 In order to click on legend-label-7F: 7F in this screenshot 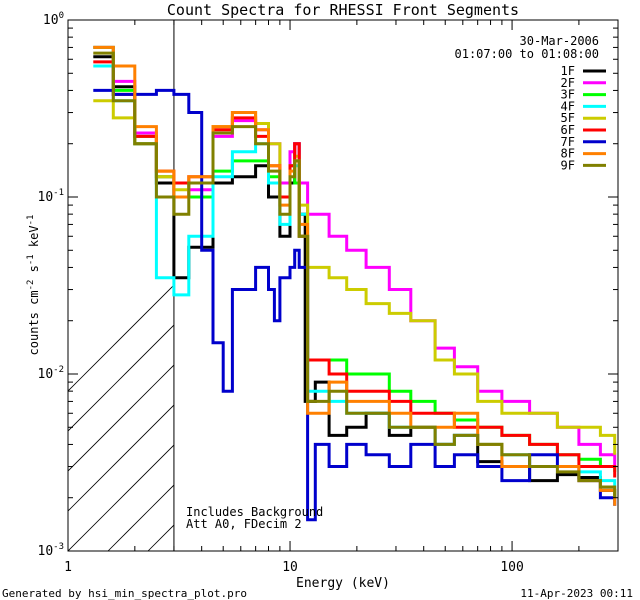, I will do `click(568, 142)`.